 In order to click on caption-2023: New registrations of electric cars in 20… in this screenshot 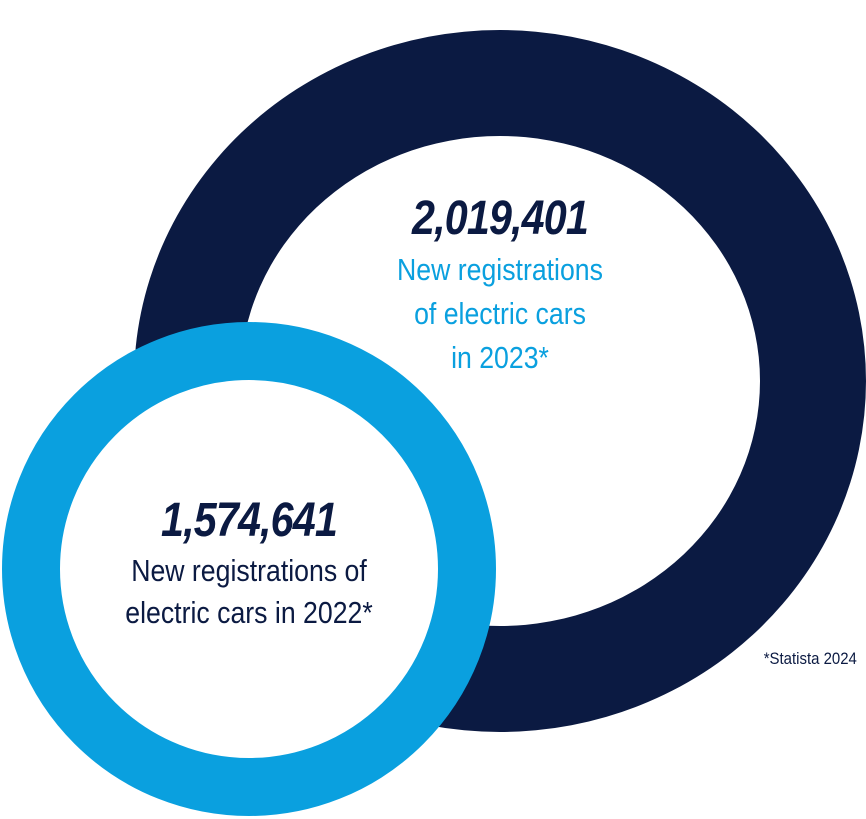, I will do `click(500, 314)`.